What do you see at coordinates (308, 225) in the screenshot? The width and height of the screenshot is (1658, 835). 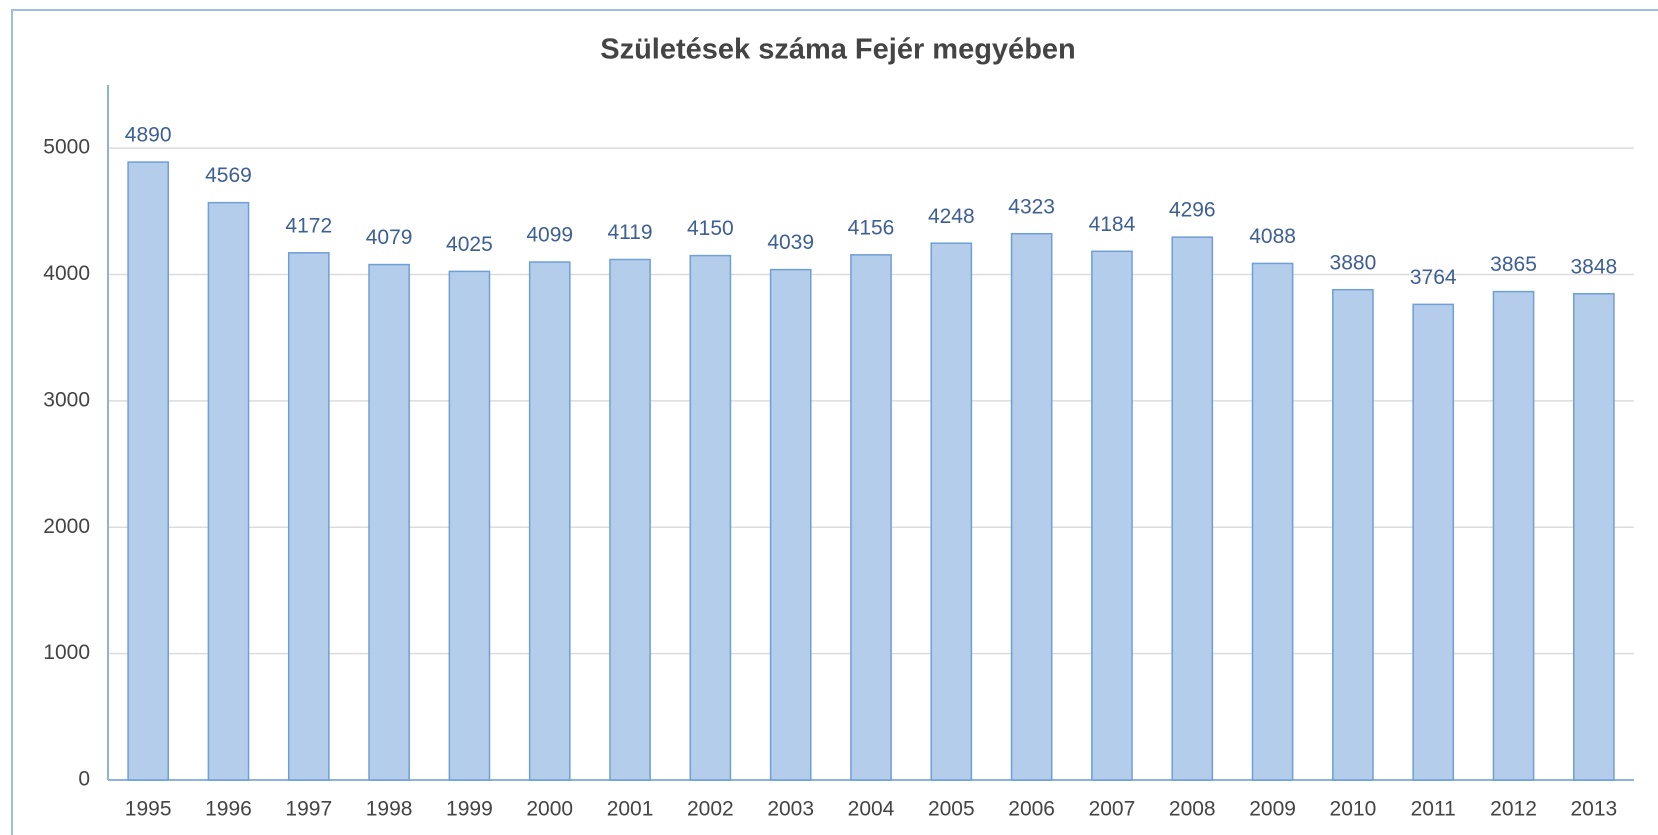 I see `value-label: 4172` at bounding box center [308, 225].